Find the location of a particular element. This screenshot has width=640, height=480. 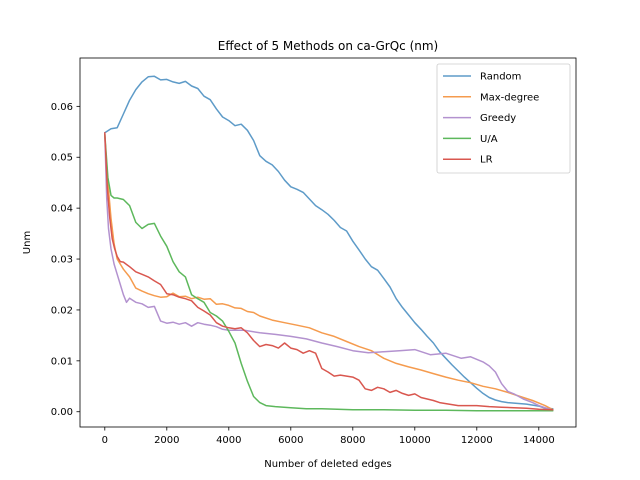

y-tick-label: 0.05 is located at coordinates (62, 158).